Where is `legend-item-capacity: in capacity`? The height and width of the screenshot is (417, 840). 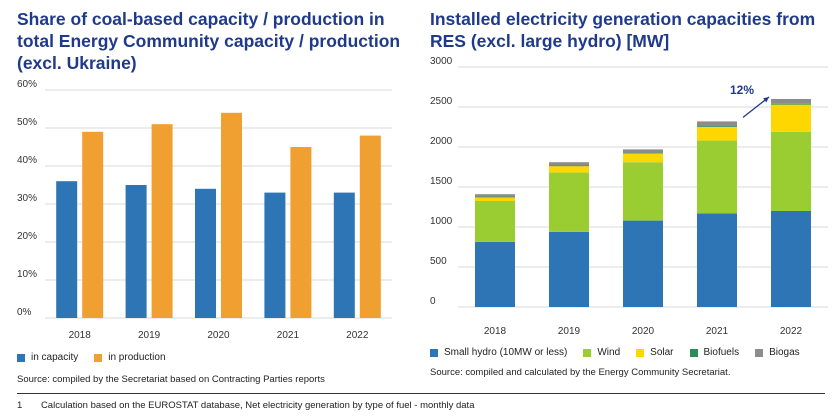
legend-item-capacity: in capacity is located at coordinates (47, 357).